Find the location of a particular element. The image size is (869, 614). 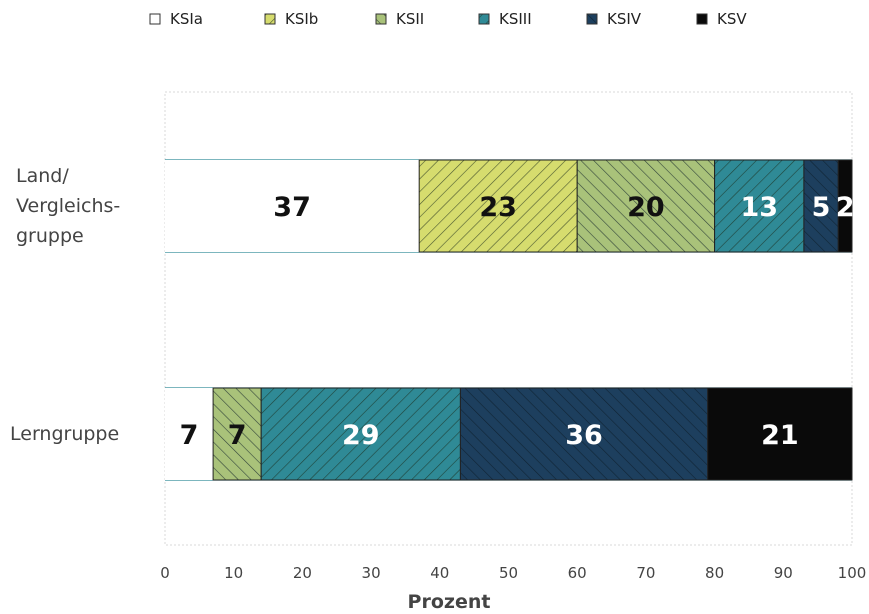

category-label-0-line-1: Vergleichs- is located at coordinates (68, 206).